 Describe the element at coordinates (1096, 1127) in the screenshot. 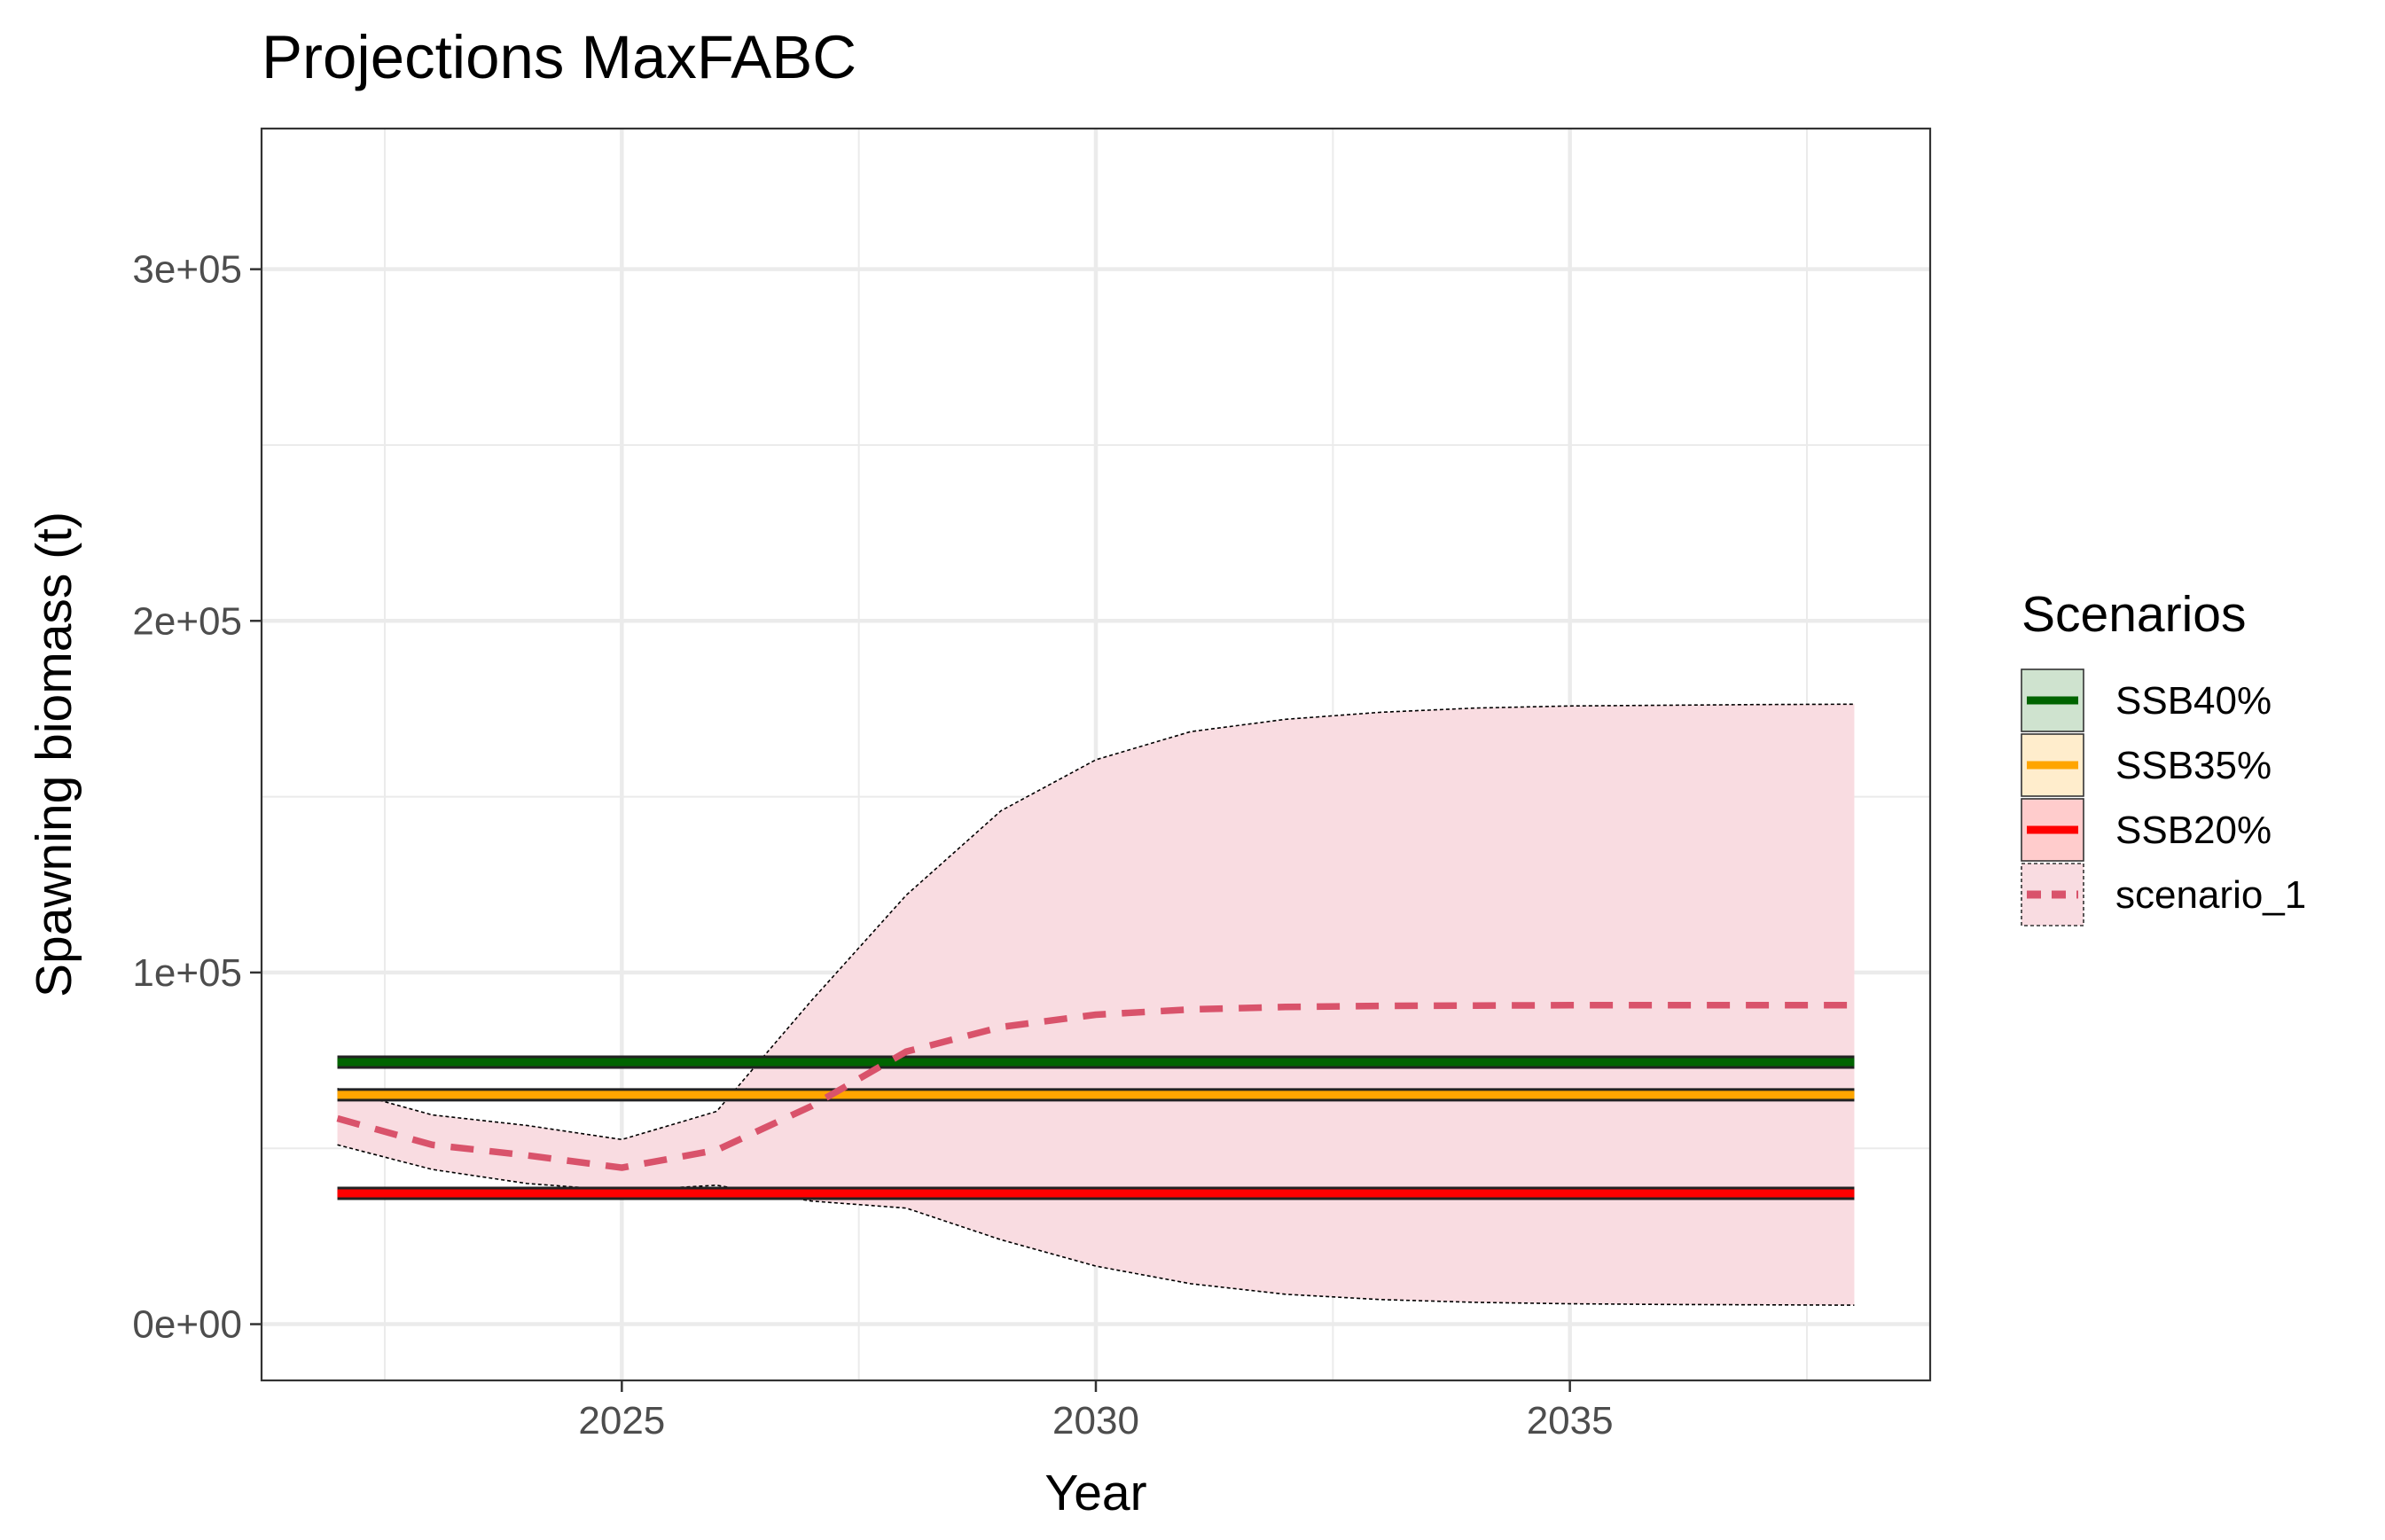

I see `reference-lines` at that location.